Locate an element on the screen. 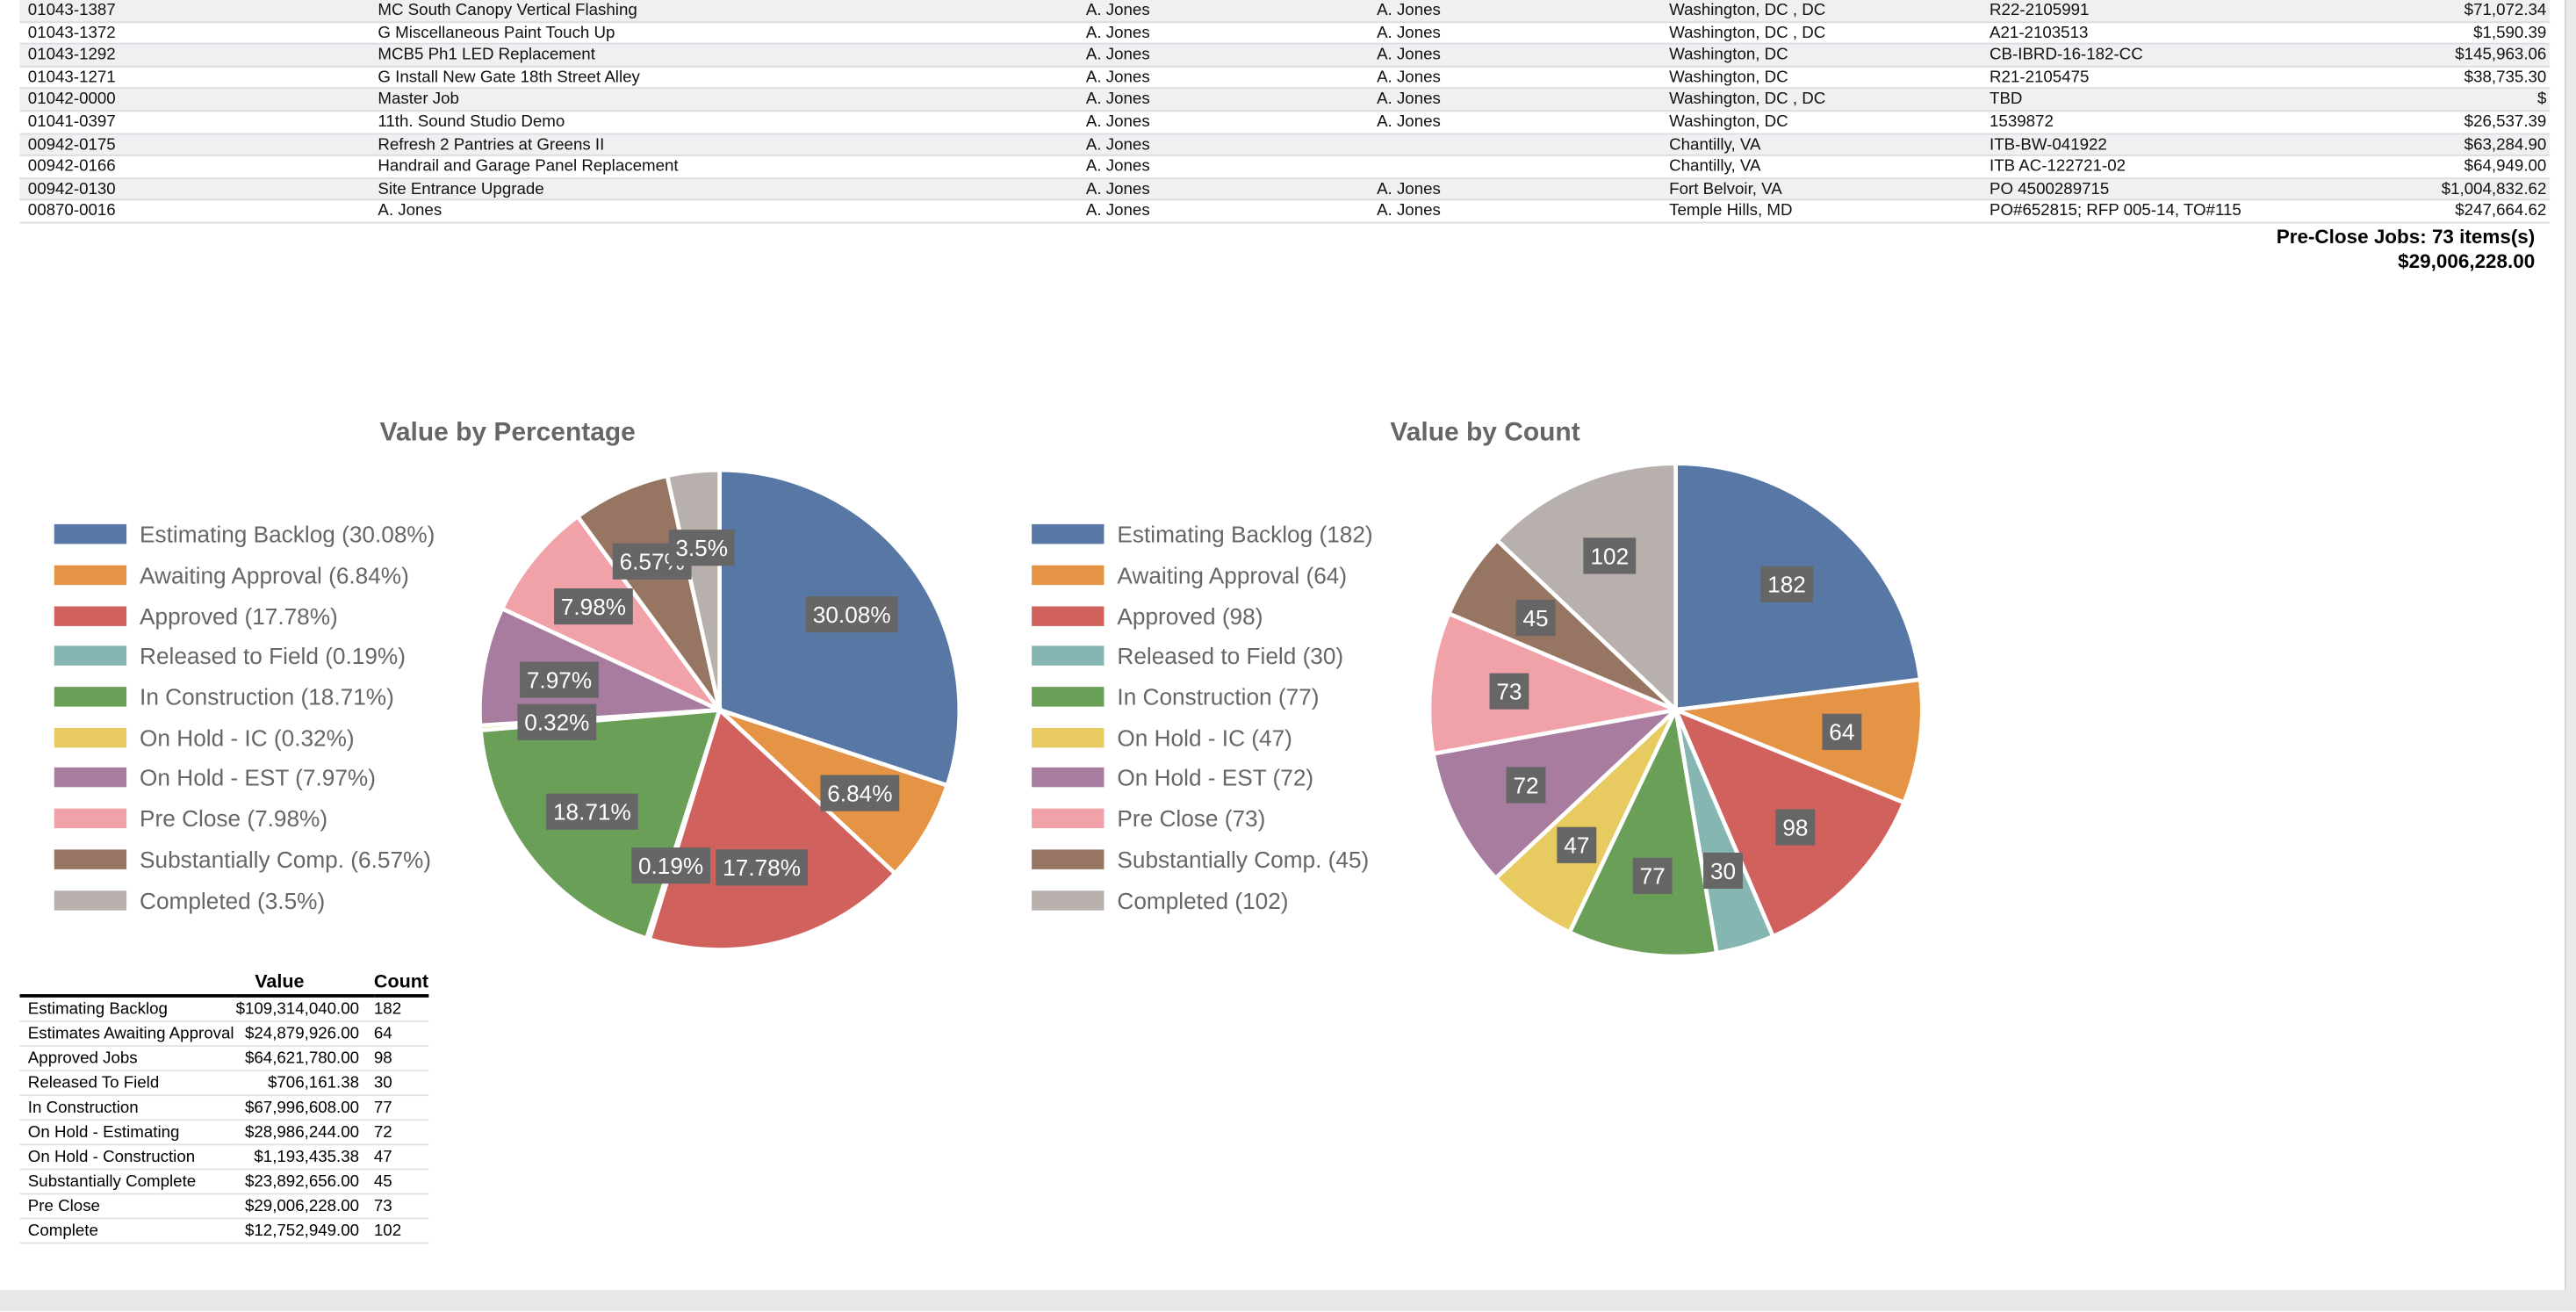 The height and width of the screenshot is (1312, 2576). legend-item: Pre Close (73) is located at coordinates (1202, 818).